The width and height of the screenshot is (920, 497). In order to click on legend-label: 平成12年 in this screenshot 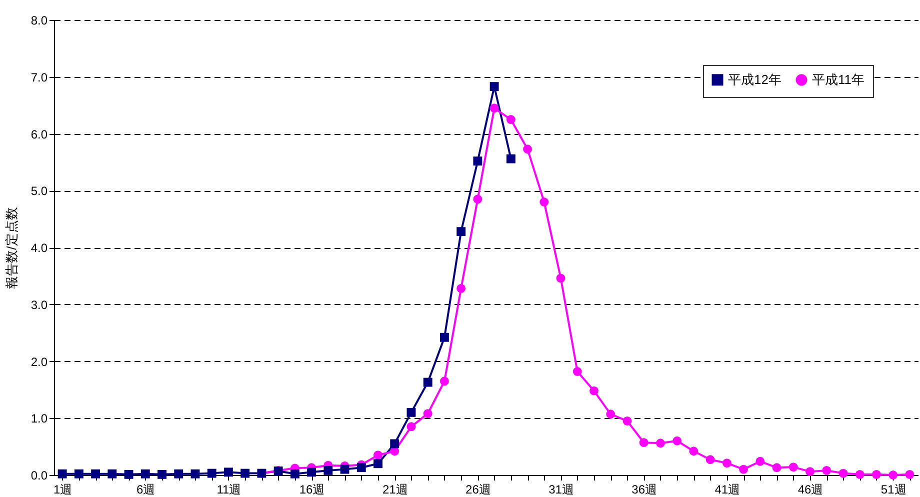, I will do `click(755, 79)`.